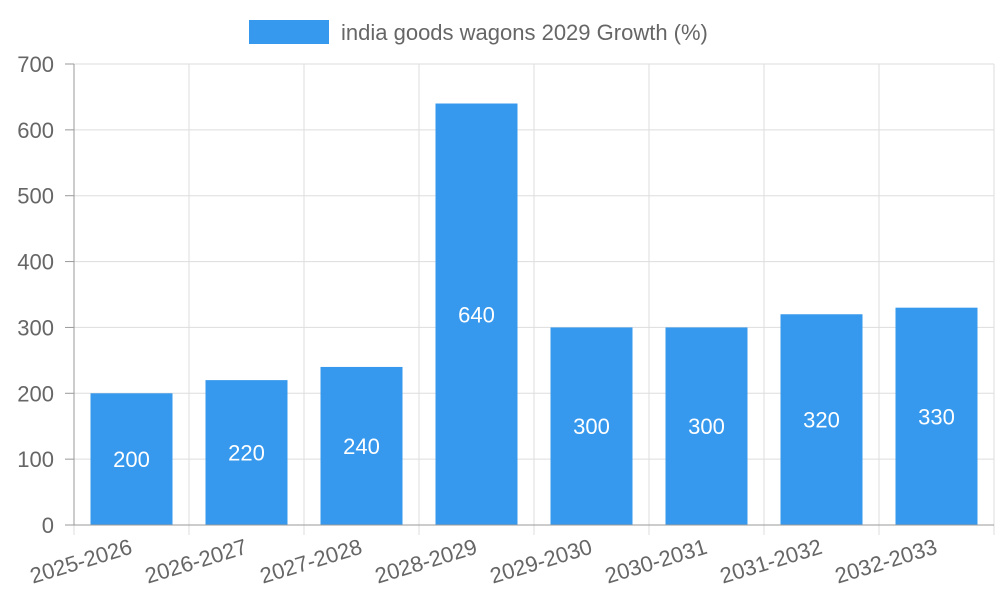 The height and width of the screenshot is (600, 1000). I want to click on bar-value-label: 640, so click(476, 314).